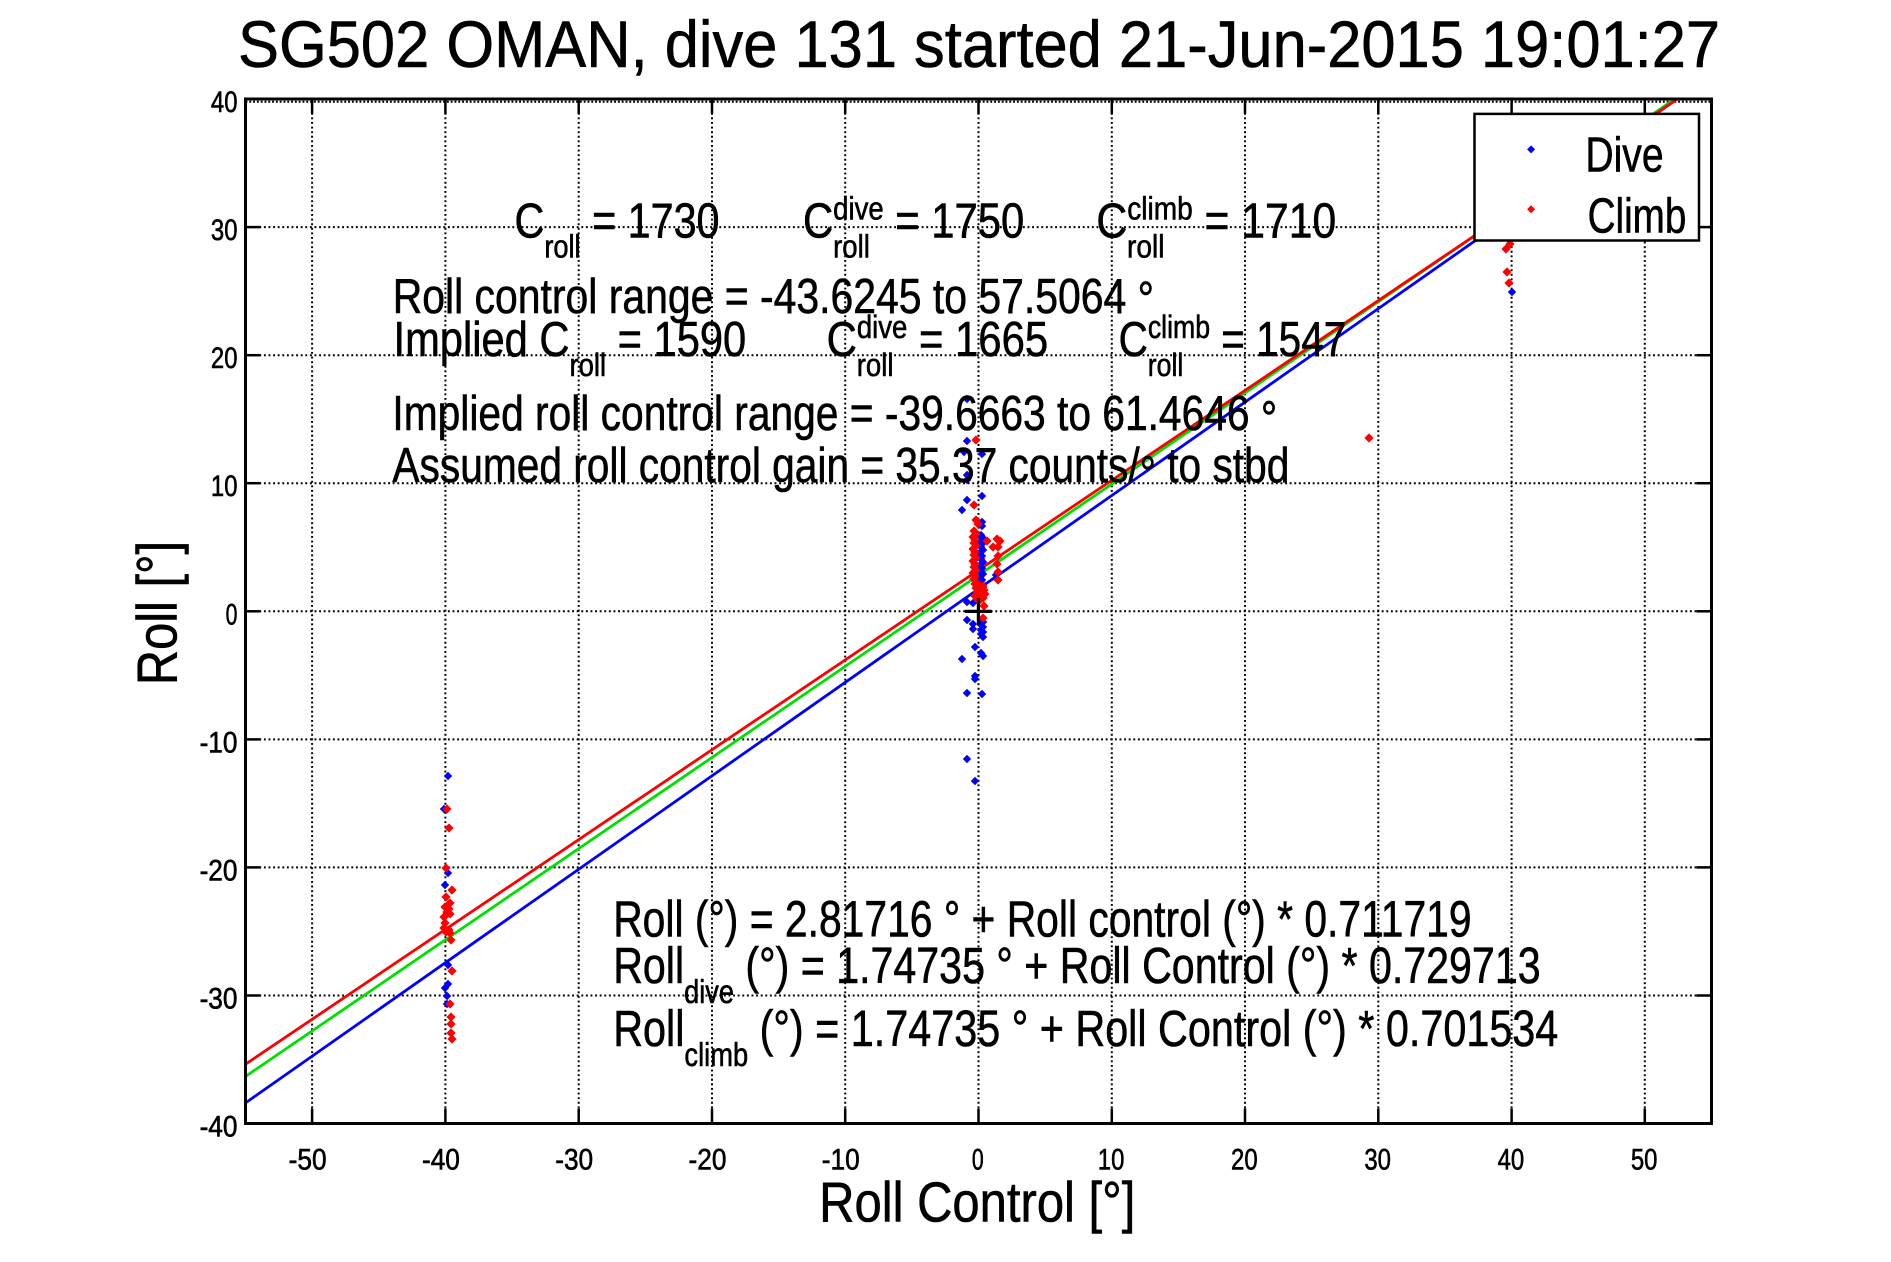  Describe the element at coordinates (1644, 1159) in the screenshot. I see `svg-text: 50` at that location.